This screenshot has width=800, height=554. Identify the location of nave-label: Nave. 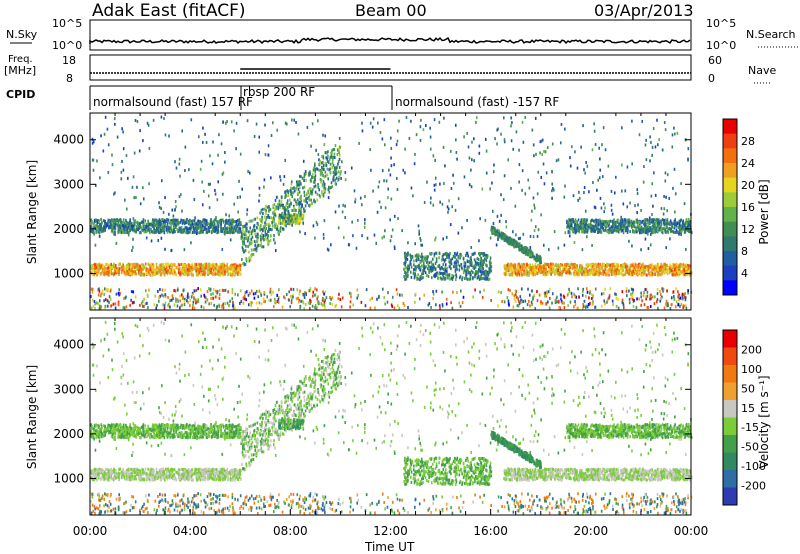
(762, 70).